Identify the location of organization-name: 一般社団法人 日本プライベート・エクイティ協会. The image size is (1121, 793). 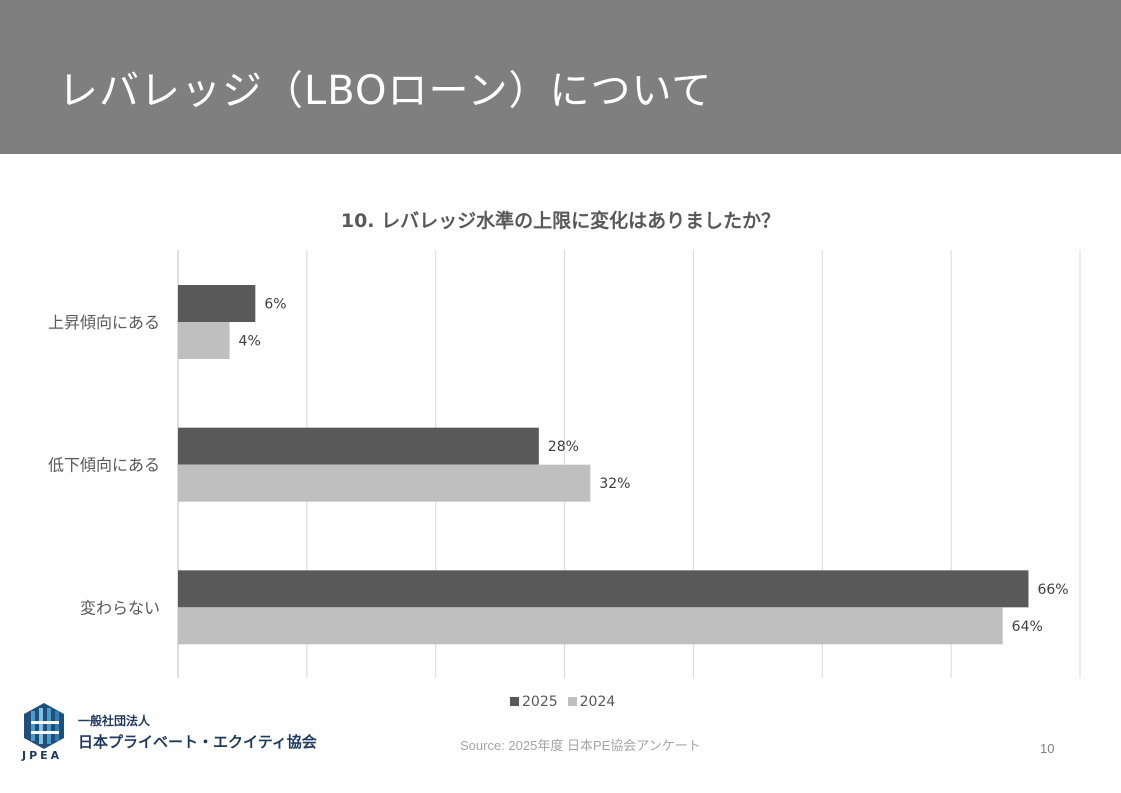
(197, 732).